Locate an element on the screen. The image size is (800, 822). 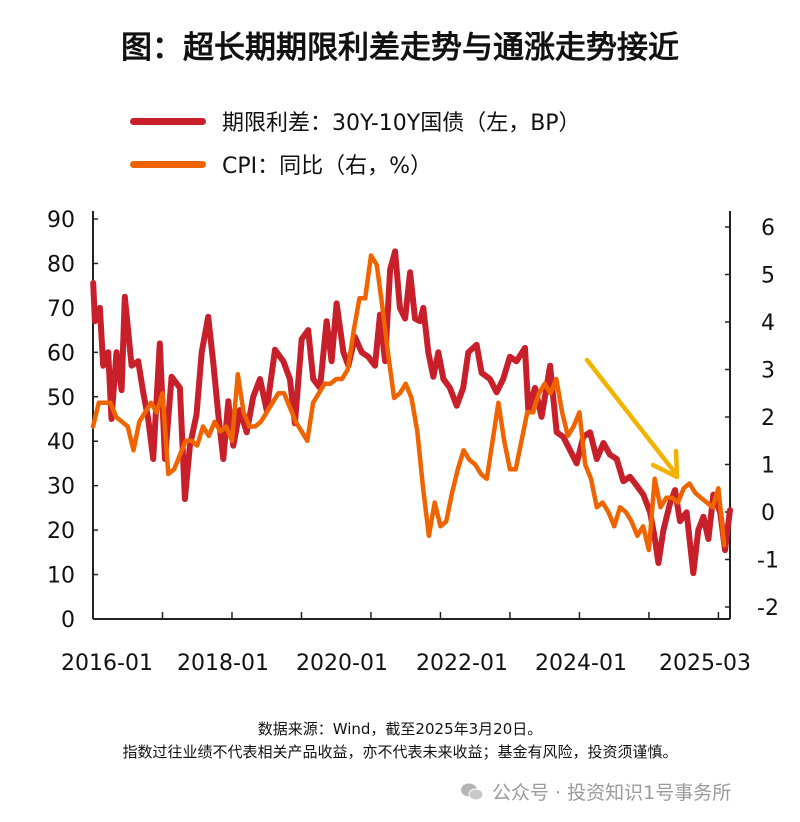
left-tick-label: 60 is located at coordinates (61, 353).